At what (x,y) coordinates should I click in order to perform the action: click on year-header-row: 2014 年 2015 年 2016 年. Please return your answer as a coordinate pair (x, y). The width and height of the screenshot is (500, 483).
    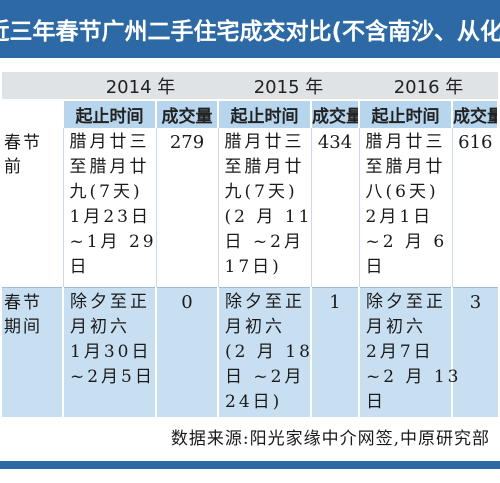
    Looking at the image, I should click on (250, 86).